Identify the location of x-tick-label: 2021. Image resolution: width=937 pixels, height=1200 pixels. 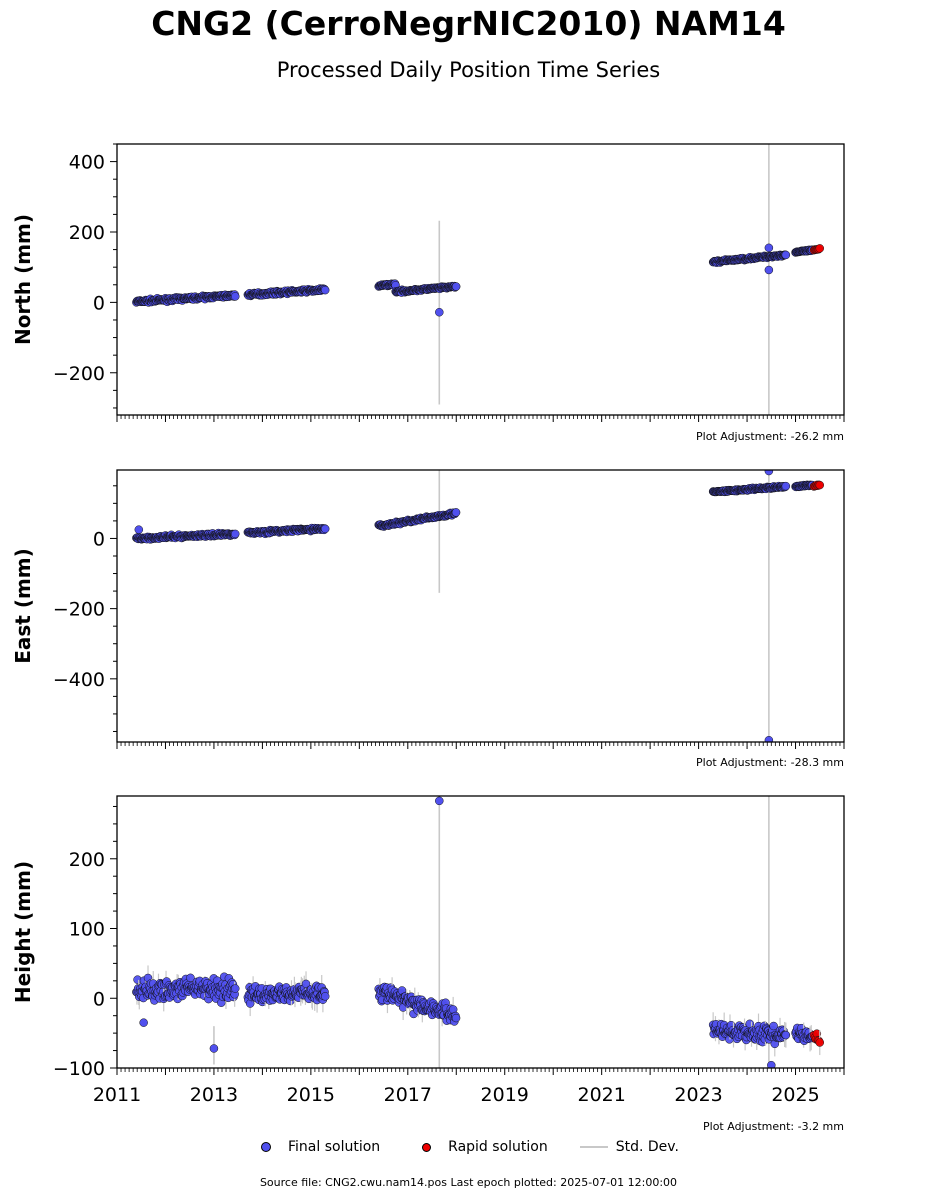
(601, 1095).